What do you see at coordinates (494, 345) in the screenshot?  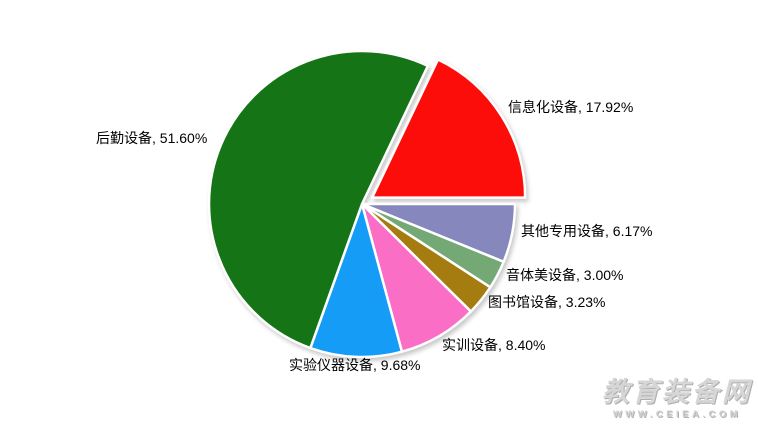 I see `slice-label-4: 实训设备, 8.40%` at bounding box center [494, 345].